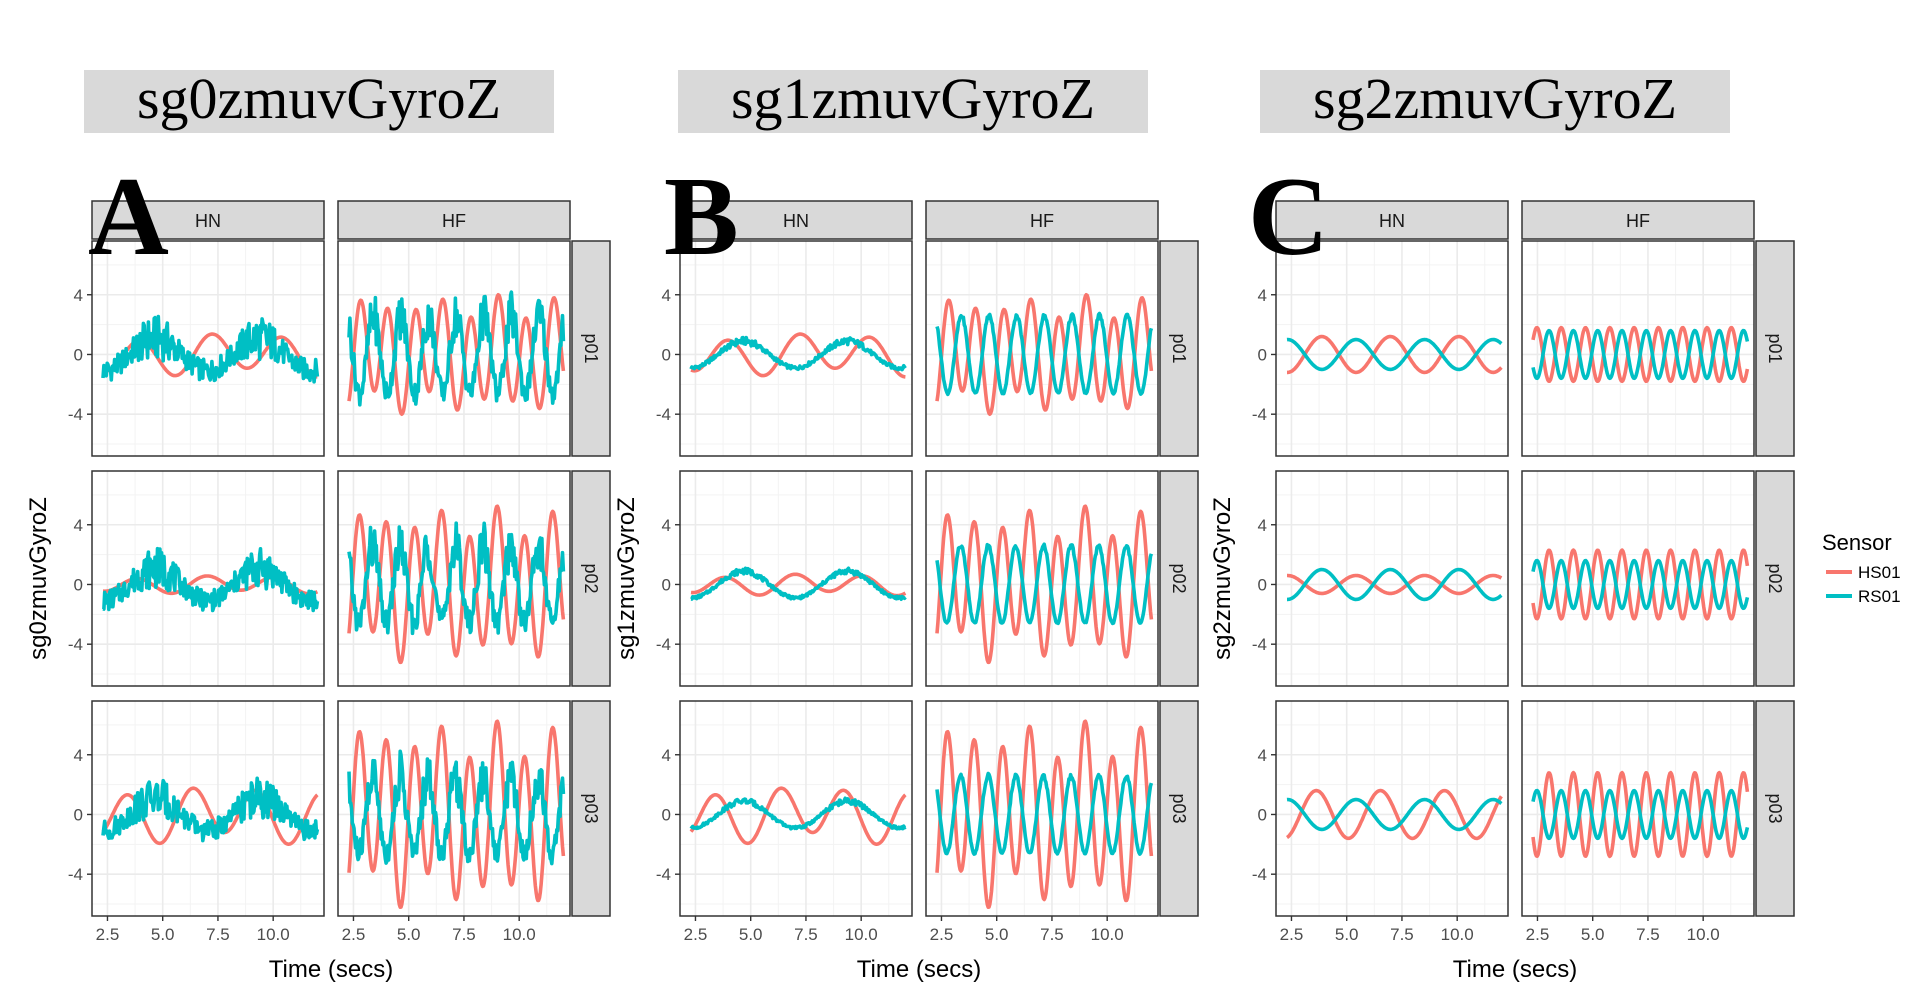 This screenshot has height=1000, width=1919. I want to click on legend: Sensor HS01 RS01, so click(1861, 568).